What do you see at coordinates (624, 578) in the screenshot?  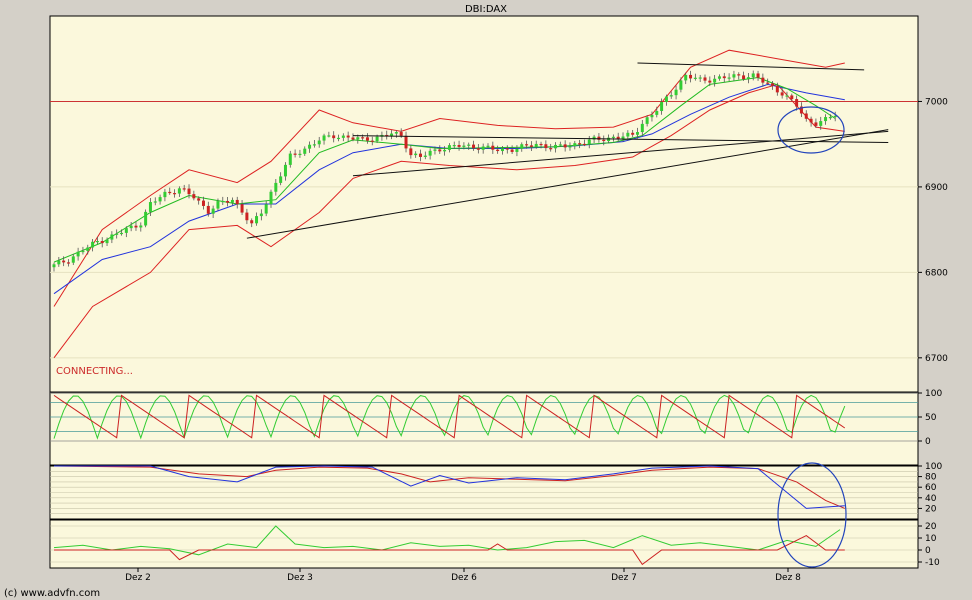 I see `x-tick-label: Dez 7` at bounding box center [624, 578].